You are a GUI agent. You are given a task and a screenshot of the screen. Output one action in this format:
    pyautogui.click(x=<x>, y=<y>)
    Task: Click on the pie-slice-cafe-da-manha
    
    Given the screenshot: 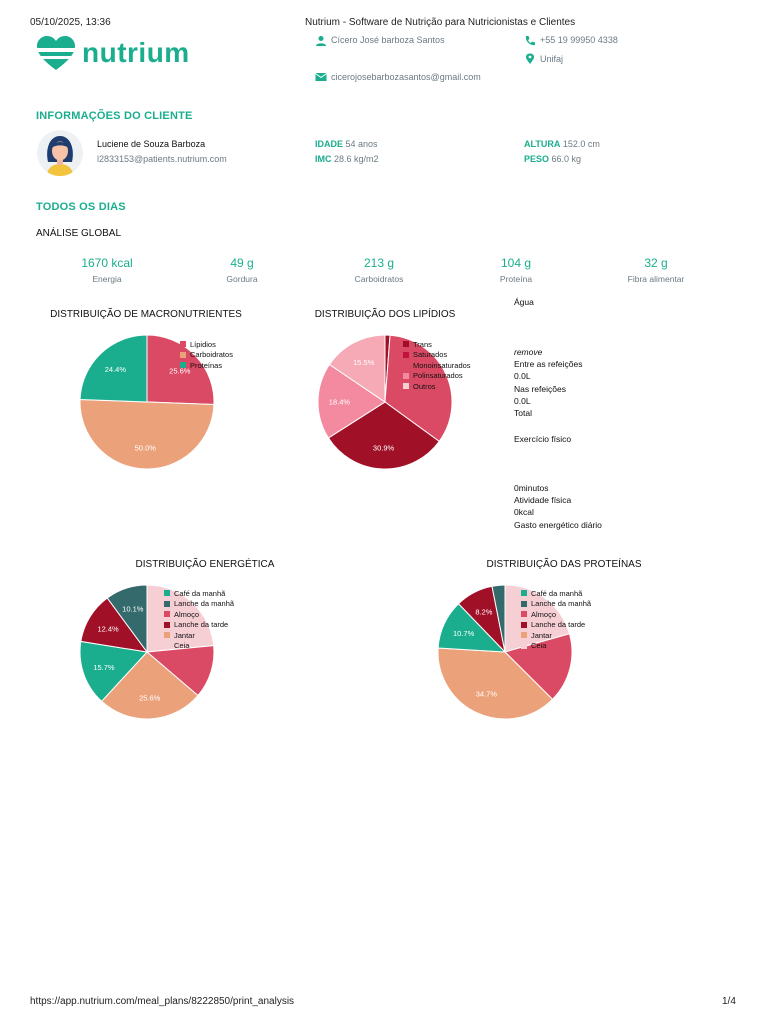 What is the action you would take?
    pyautogui.click(x=180, y=618)
    